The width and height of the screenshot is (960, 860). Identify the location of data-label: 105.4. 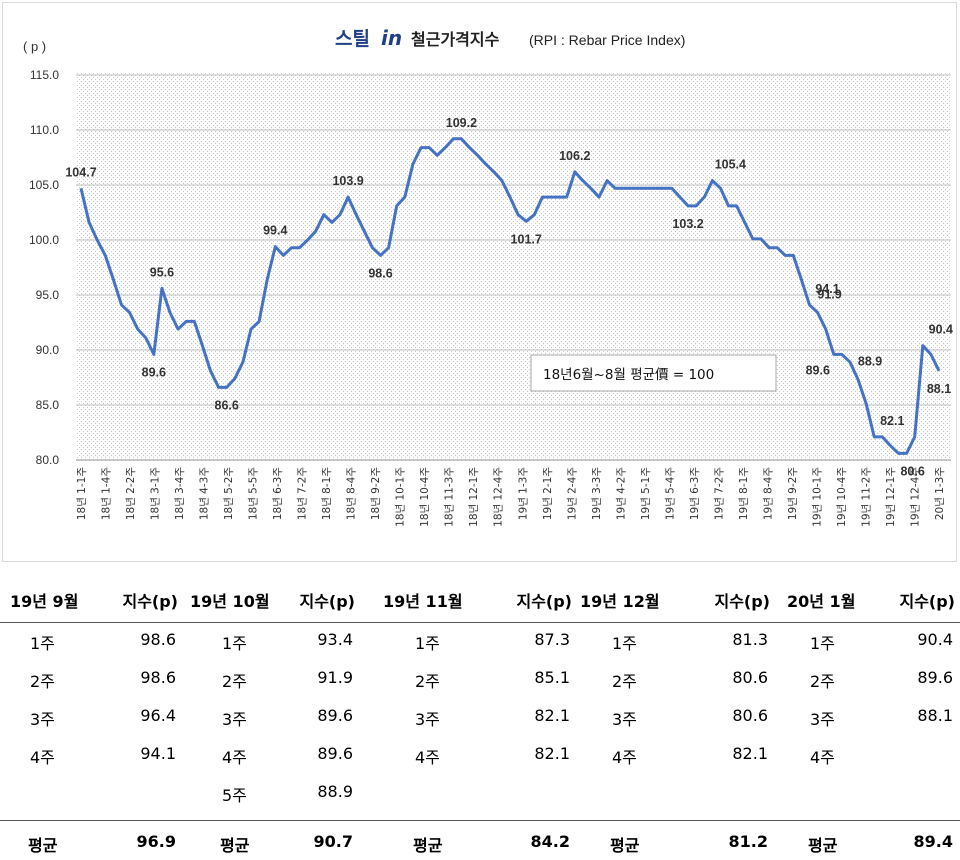
(730, 165).